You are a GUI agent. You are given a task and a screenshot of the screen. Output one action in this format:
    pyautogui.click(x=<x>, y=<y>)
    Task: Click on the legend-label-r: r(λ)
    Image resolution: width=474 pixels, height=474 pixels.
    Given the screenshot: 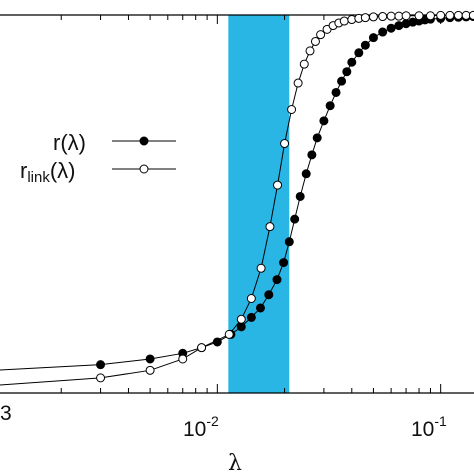 What is the action you would take?
    pyautogui.click(x=69, y=142)
    